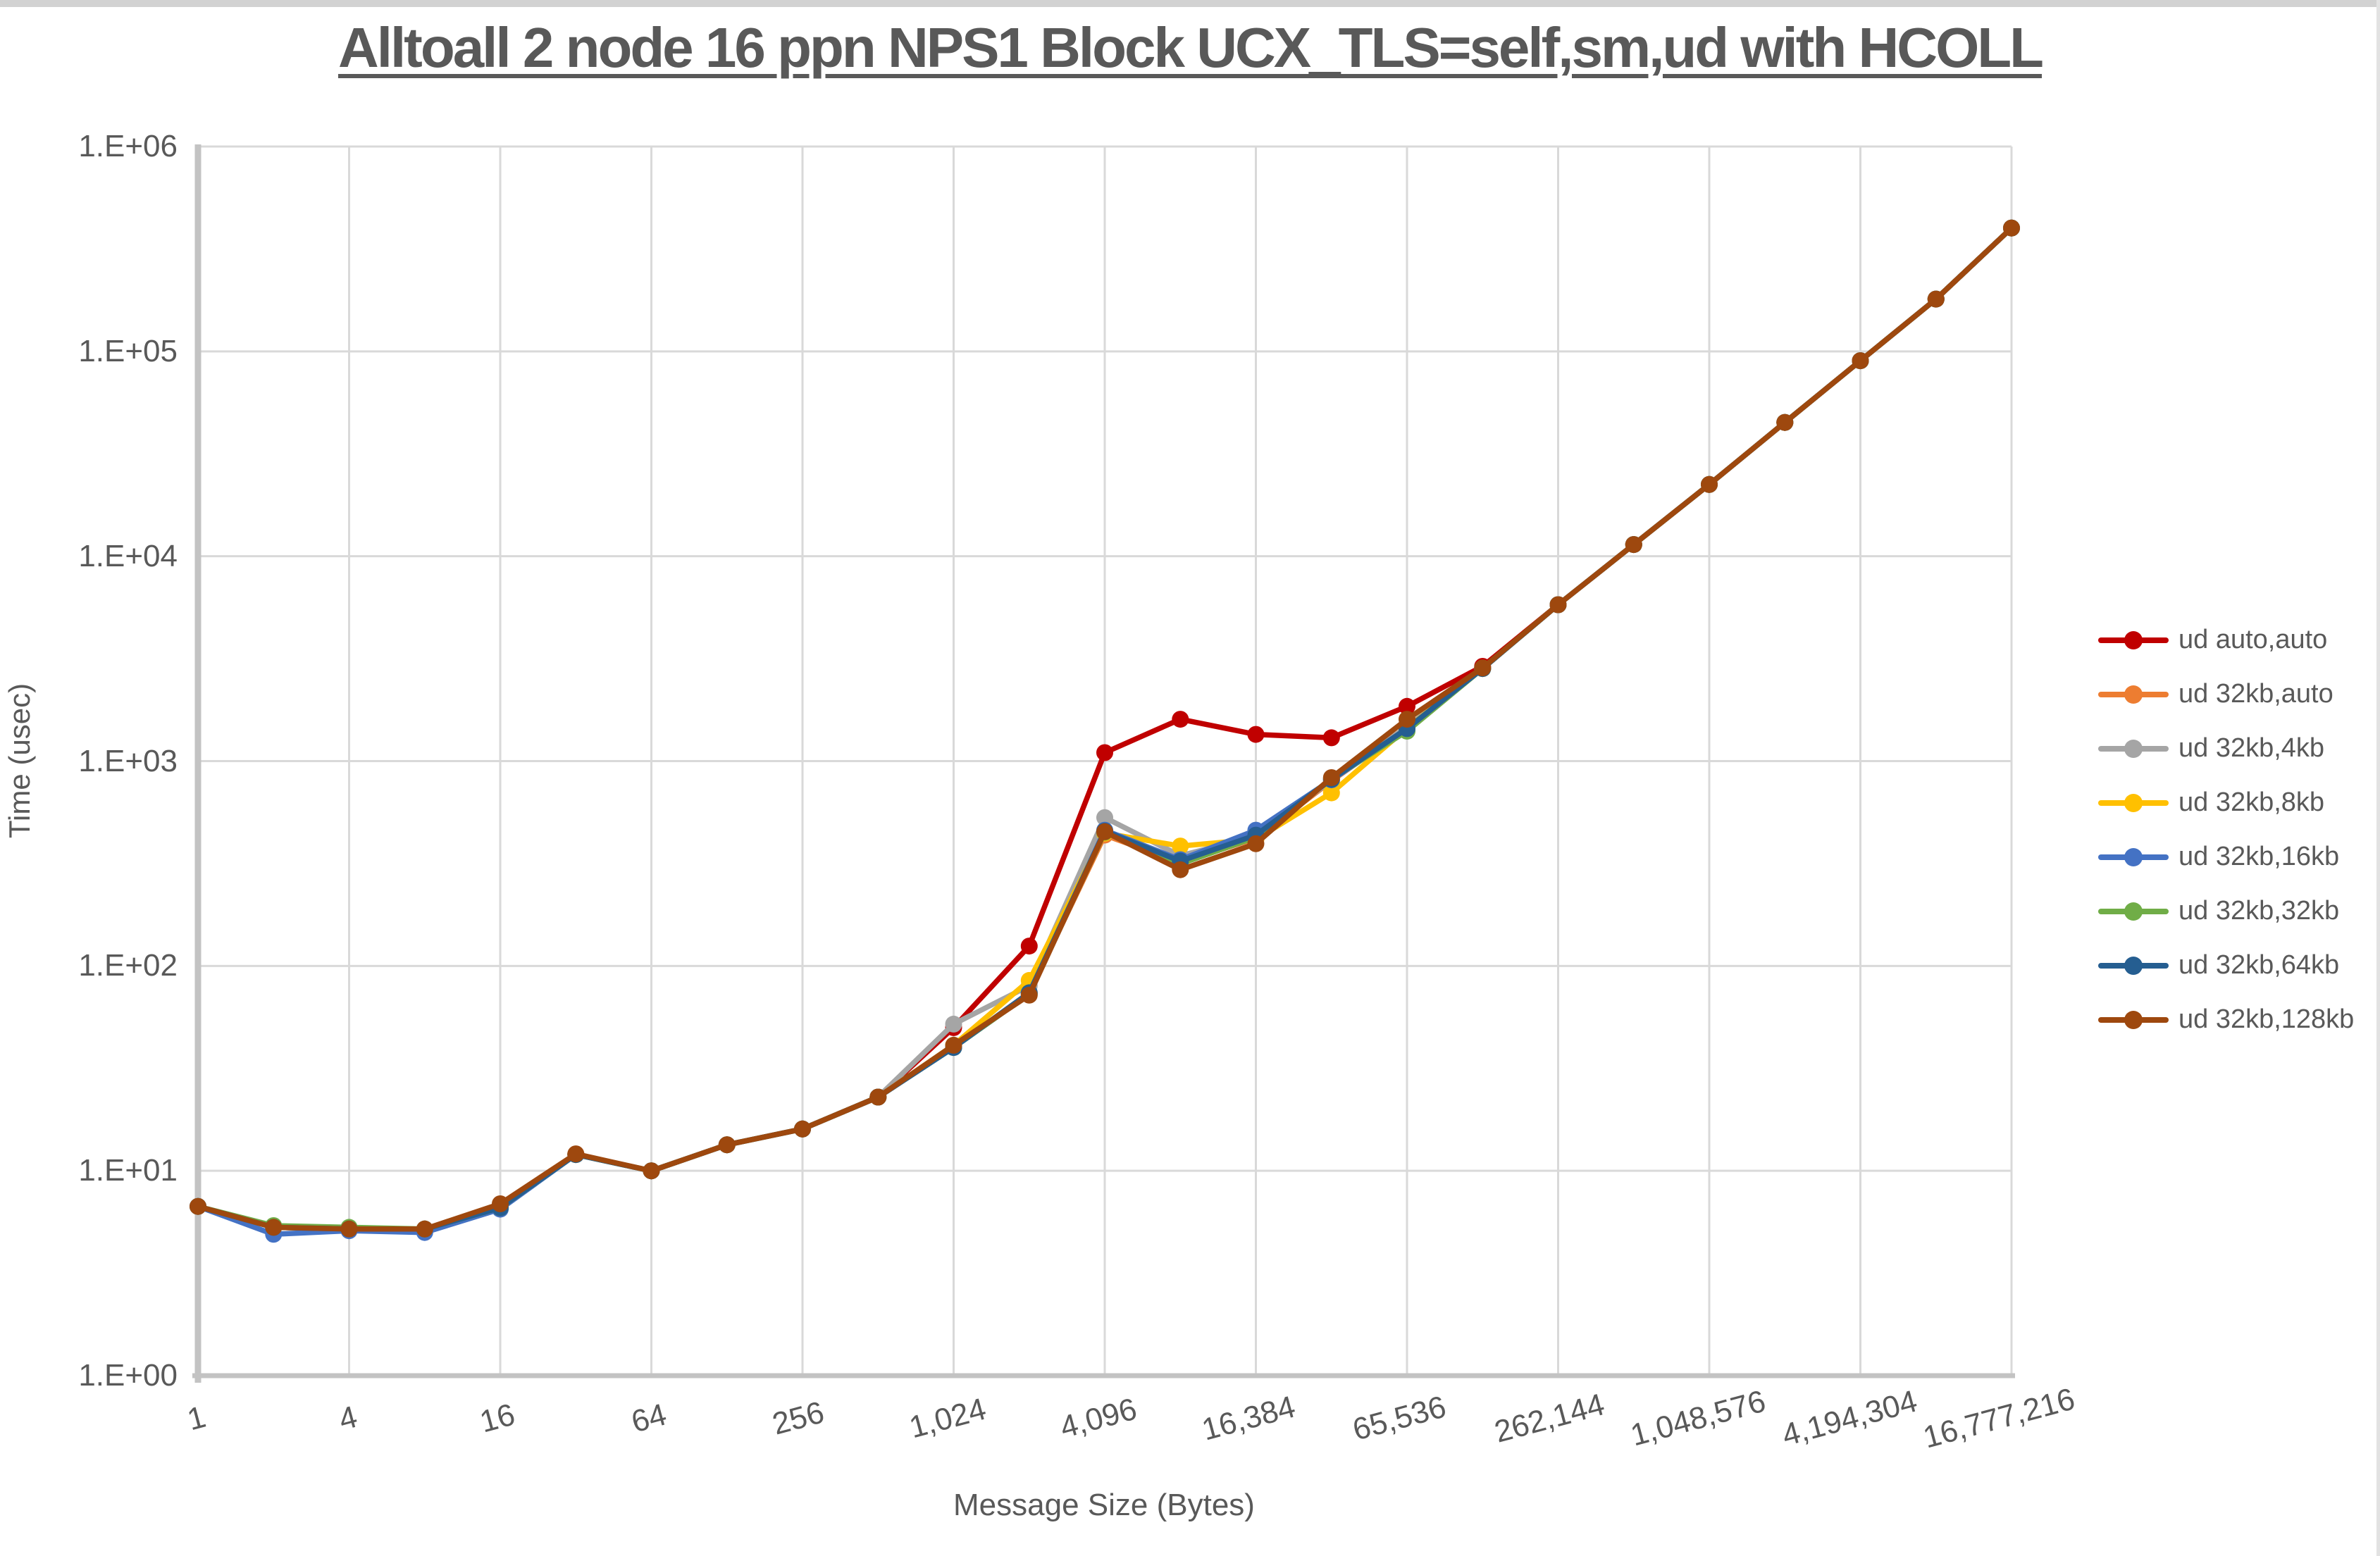 This screenshot has height=1556, width=2380. I want to click on legend-label: ud auto,auto, so click(2253, 639).